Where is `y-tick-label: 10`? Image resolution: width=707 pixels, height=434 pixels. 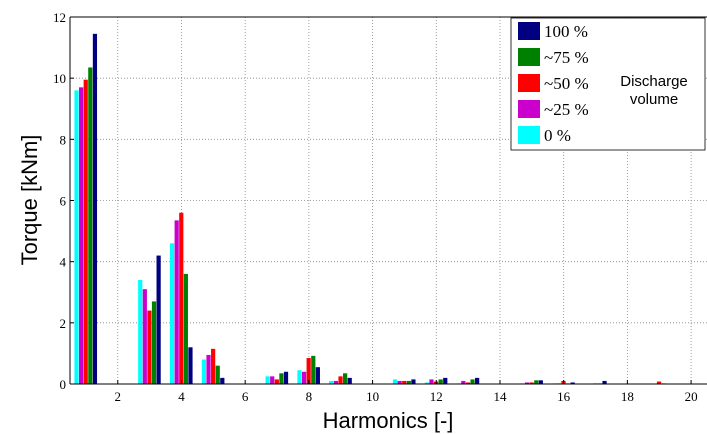
y-tick-label: 10 is located at coordinates (59, 78).